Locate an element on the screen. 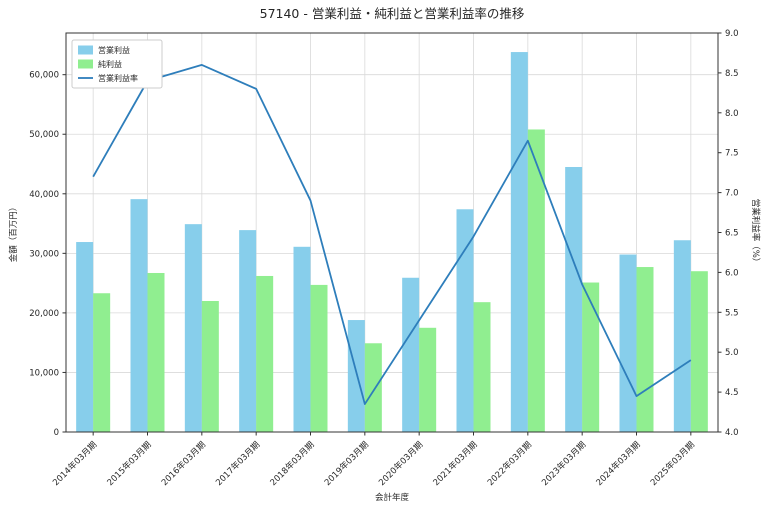  y-tick-label-right: 5.0 is located at coordinates (732, 353).